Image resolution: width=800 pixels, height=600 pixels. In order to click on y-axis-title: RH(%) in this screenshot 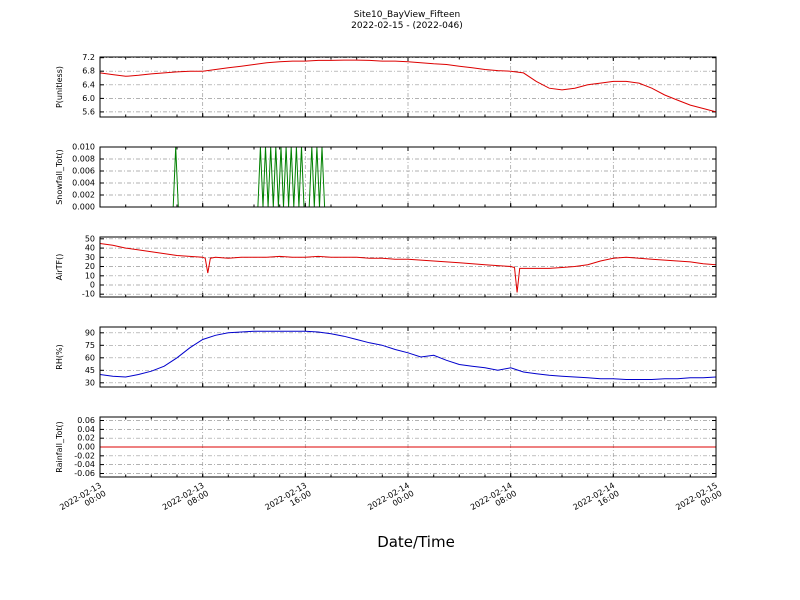, I will do `click(59, 356)`.